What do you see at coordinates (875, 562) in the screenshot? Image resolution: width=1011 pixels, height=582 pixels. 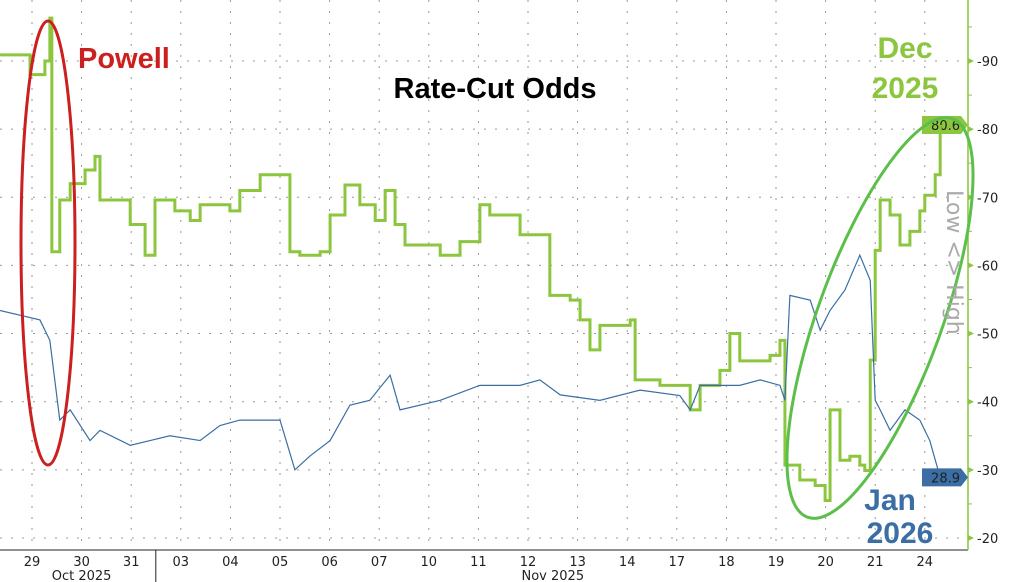 I see `x-tick-label: 21` at bounding box center [875, 562].